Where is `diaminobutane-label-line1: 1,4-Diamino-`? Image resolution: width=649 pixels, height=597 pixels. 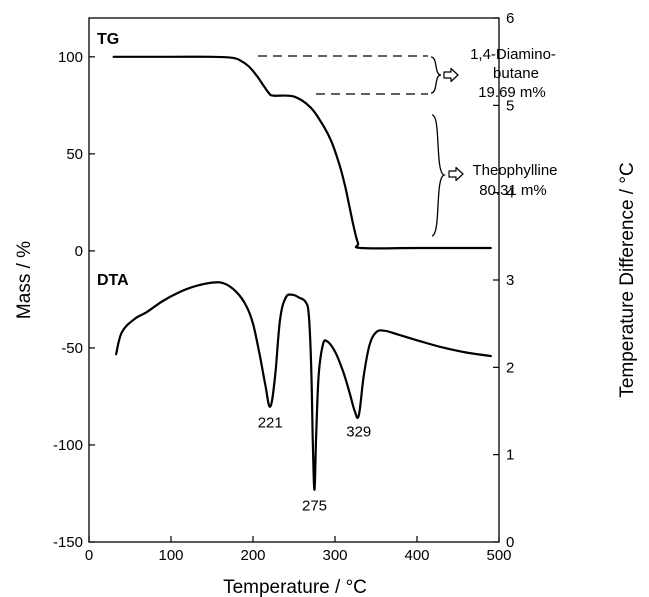 diaminobutane-label-line1: 1,4-Diamino- is located at coordinates (513, 54).